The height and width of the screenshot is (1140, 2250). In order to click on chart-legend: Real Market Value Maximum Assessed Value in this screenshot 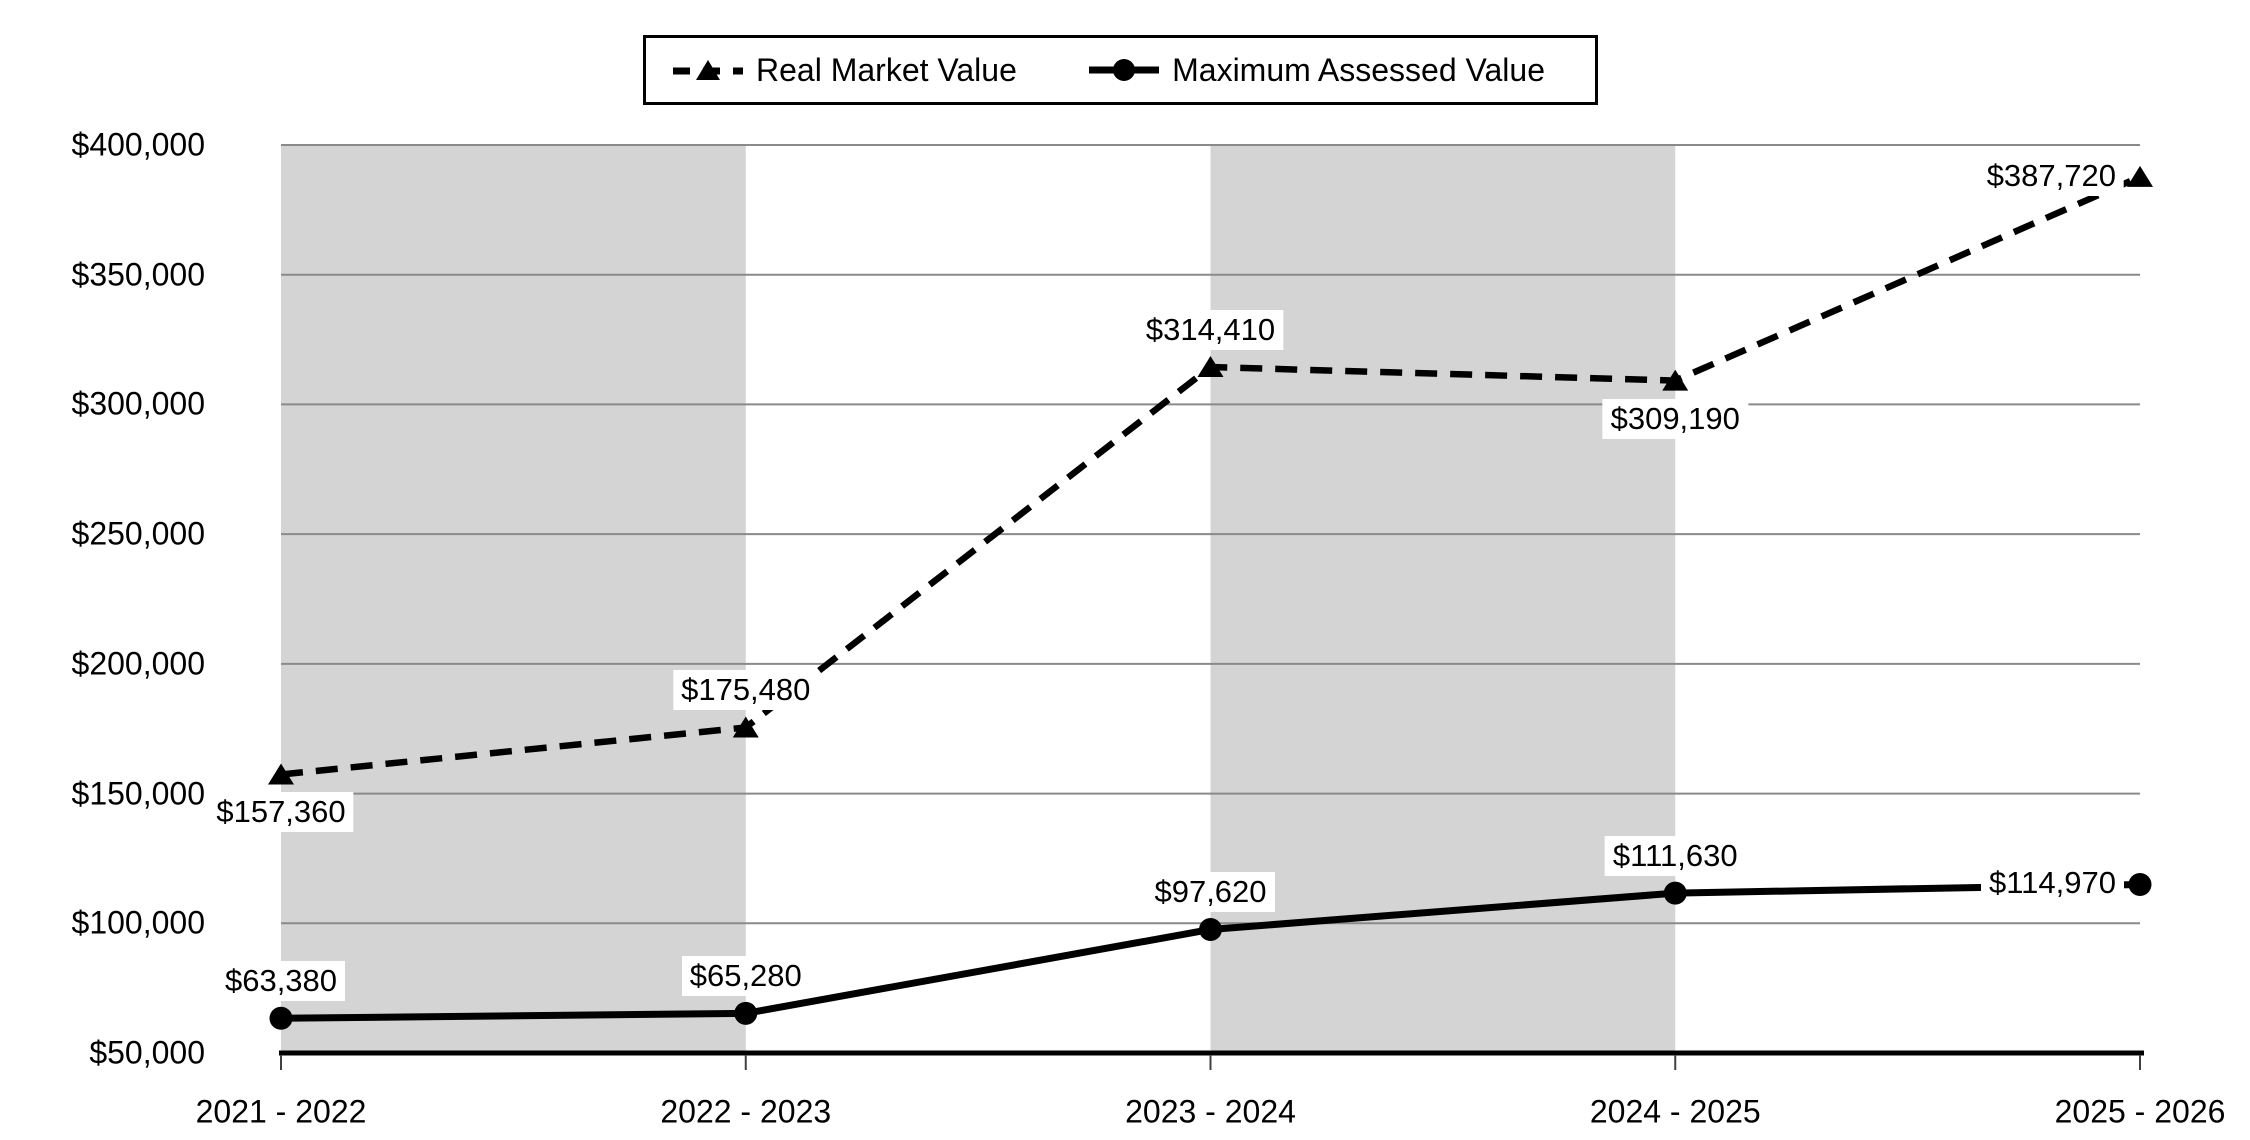, I will do `click(1120, 70)`.